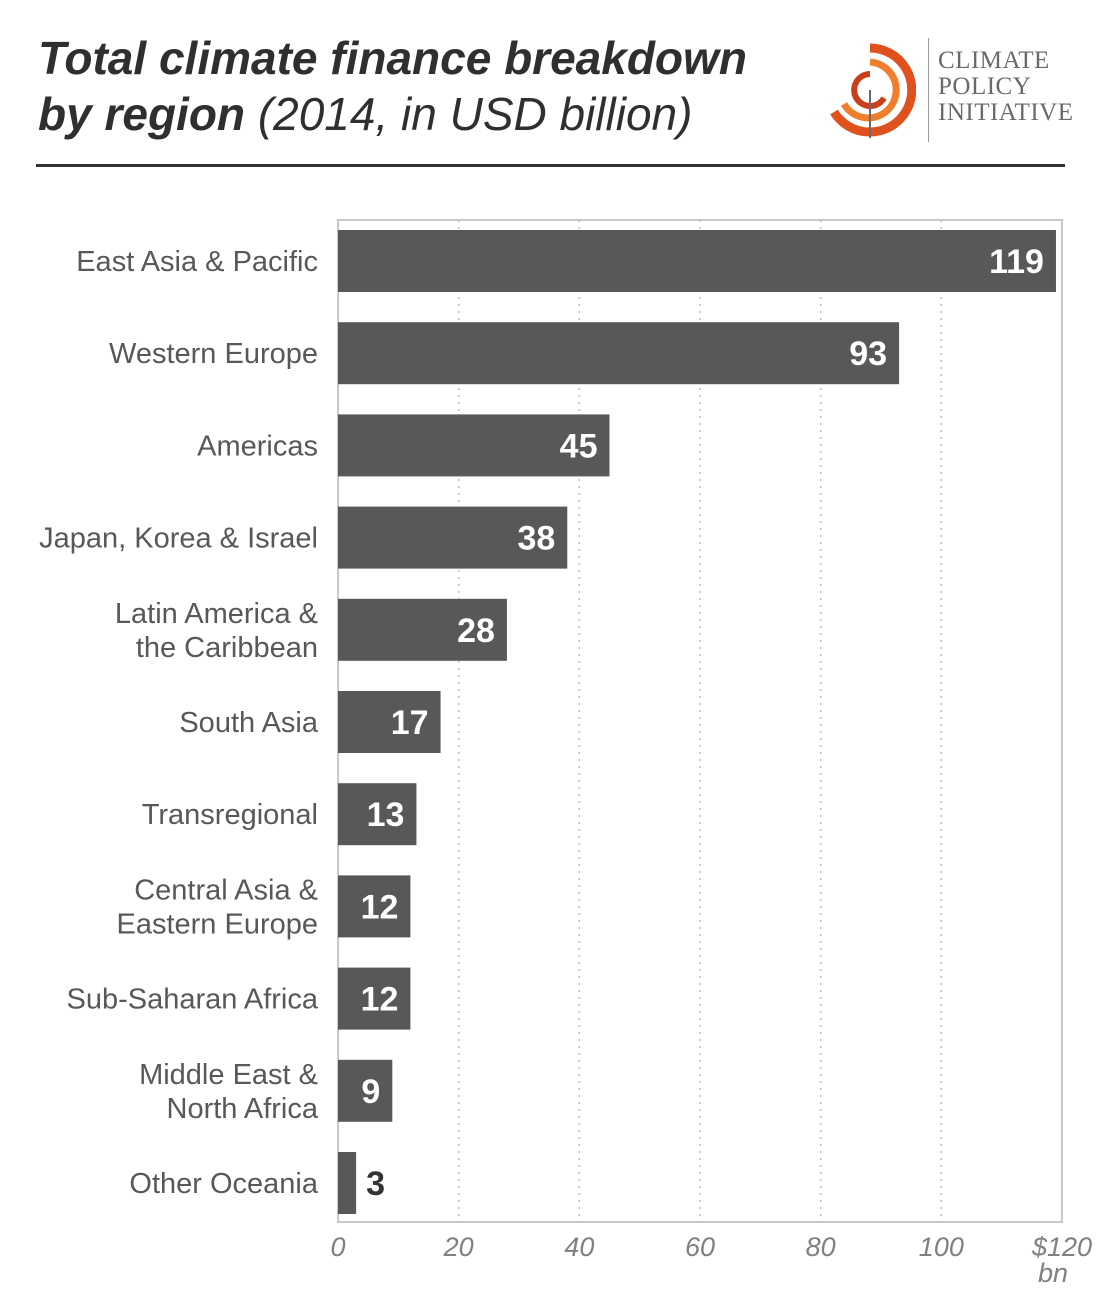 The width and height of the screenshot is (1100, 1290). I want to click on category-label-3: Japan, Korea & Israel, so click(178, 539).